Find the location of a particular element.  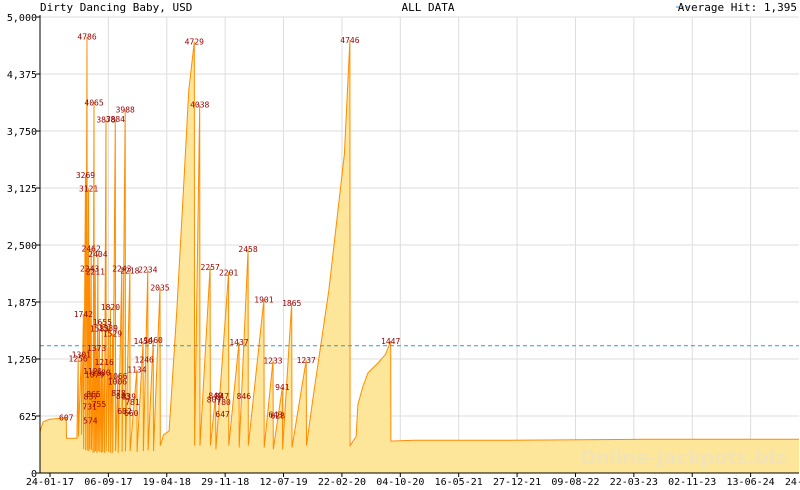

peak-value-label: 1742 is located at coordinates (83, 314).